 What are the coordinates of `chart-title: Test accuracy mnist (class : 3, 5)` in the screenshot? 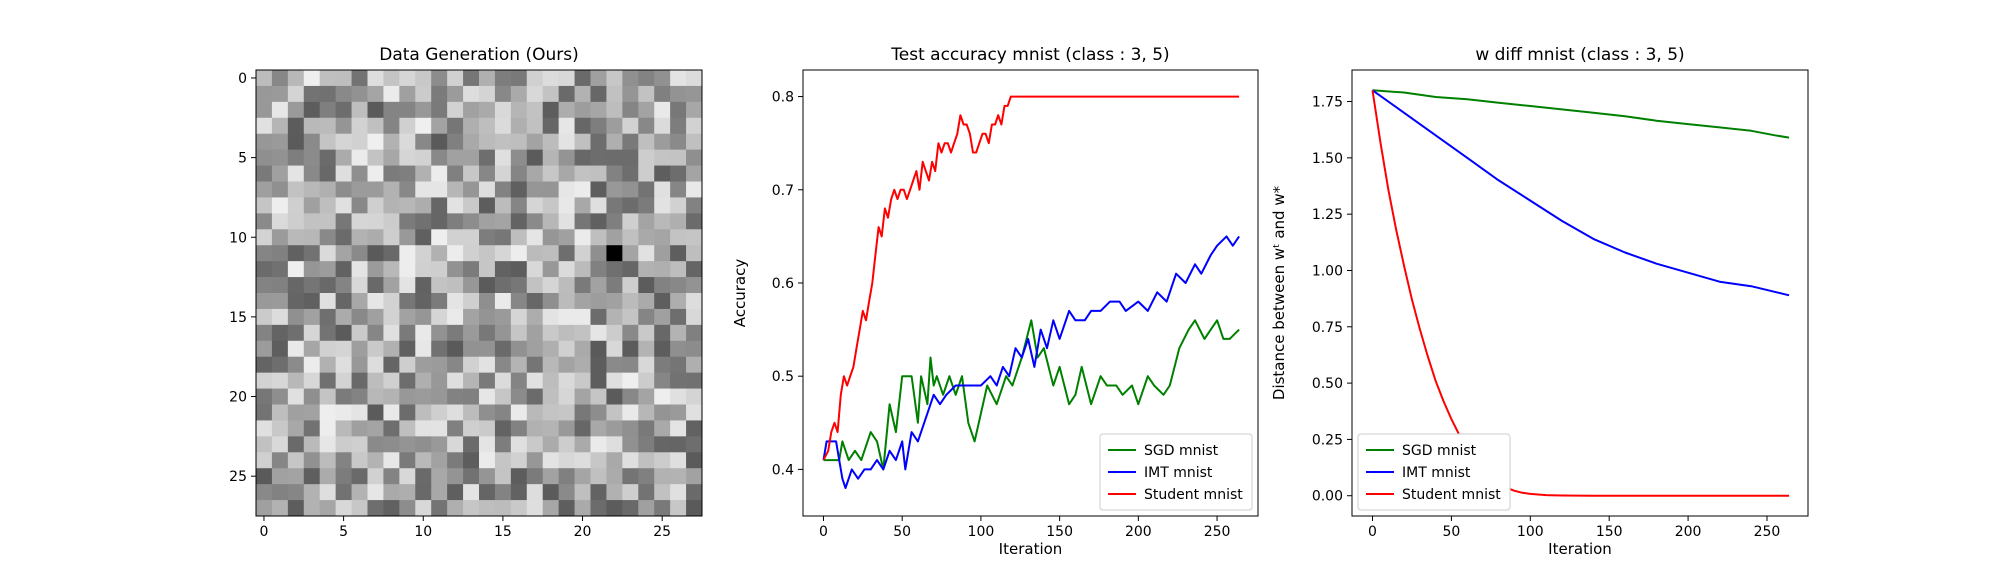 It's located at (1029, 55).